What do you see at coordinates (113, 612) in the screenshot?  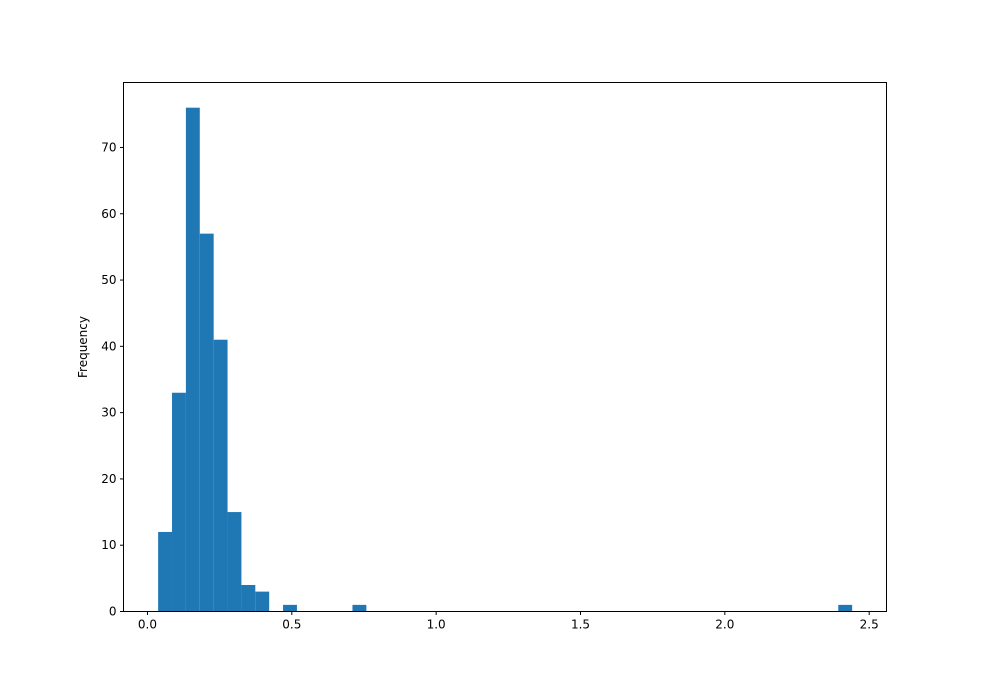 I see `y-tick-label: 0` at bounding box center [113, 612].